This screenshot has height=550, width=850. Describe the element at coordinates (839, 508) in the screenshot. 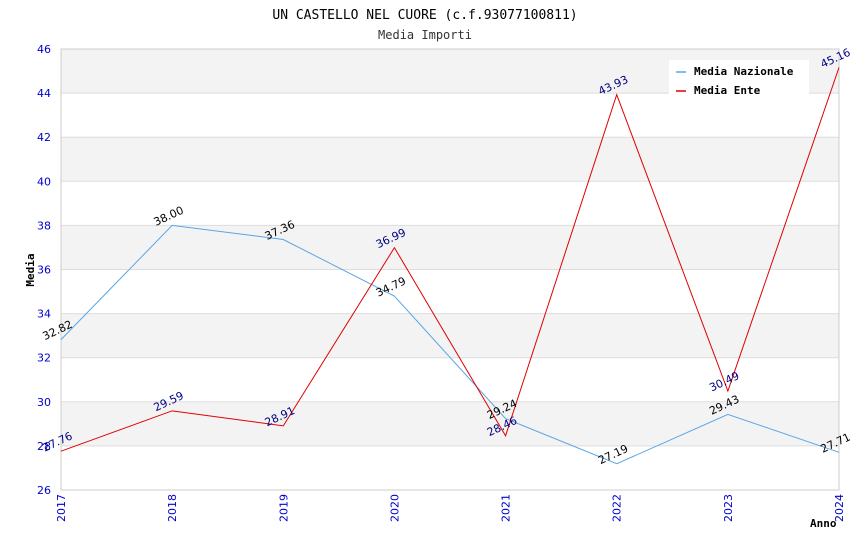

I see `x-tick-label: 2024` at that location.